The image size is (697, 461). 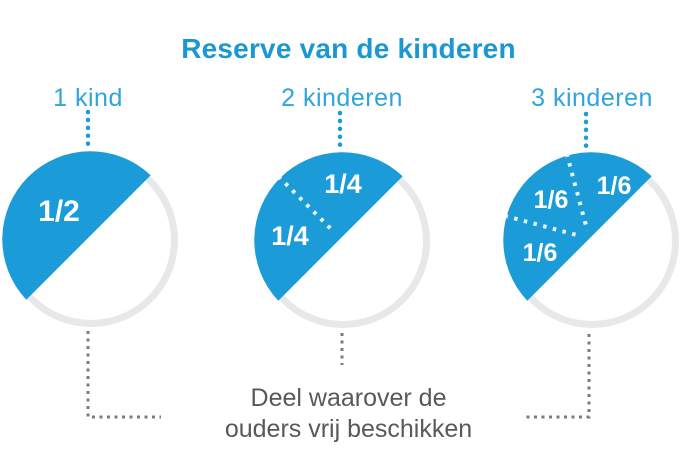 I want to click on pie-group-3-kinderen: 3 kinderen 1/6 1/6 1/6, so click(x=591, y=206).